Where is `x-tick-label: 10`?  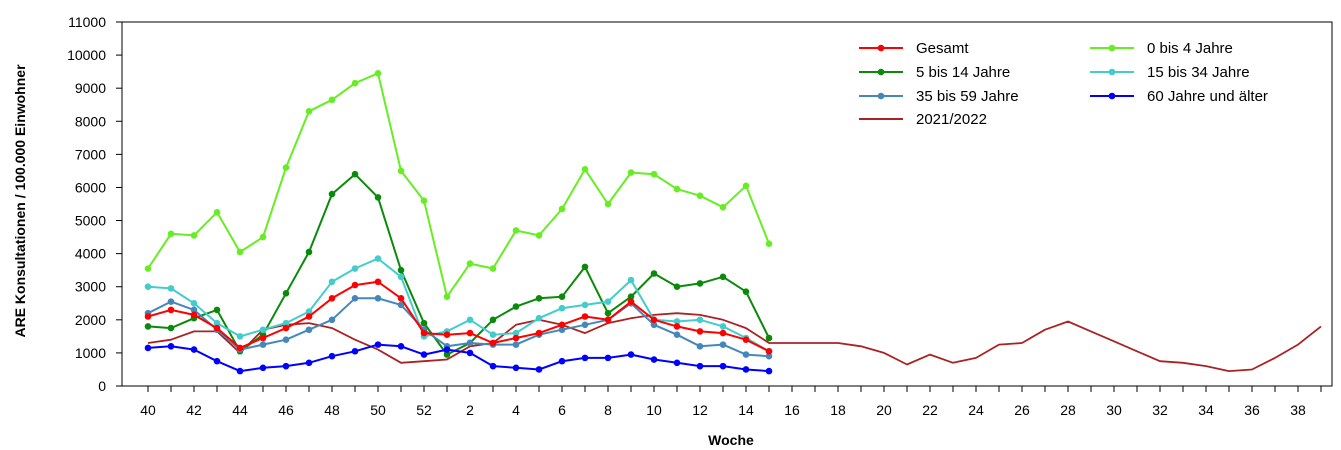 x-tick-label: 10 is located at coordinates (654, 410).